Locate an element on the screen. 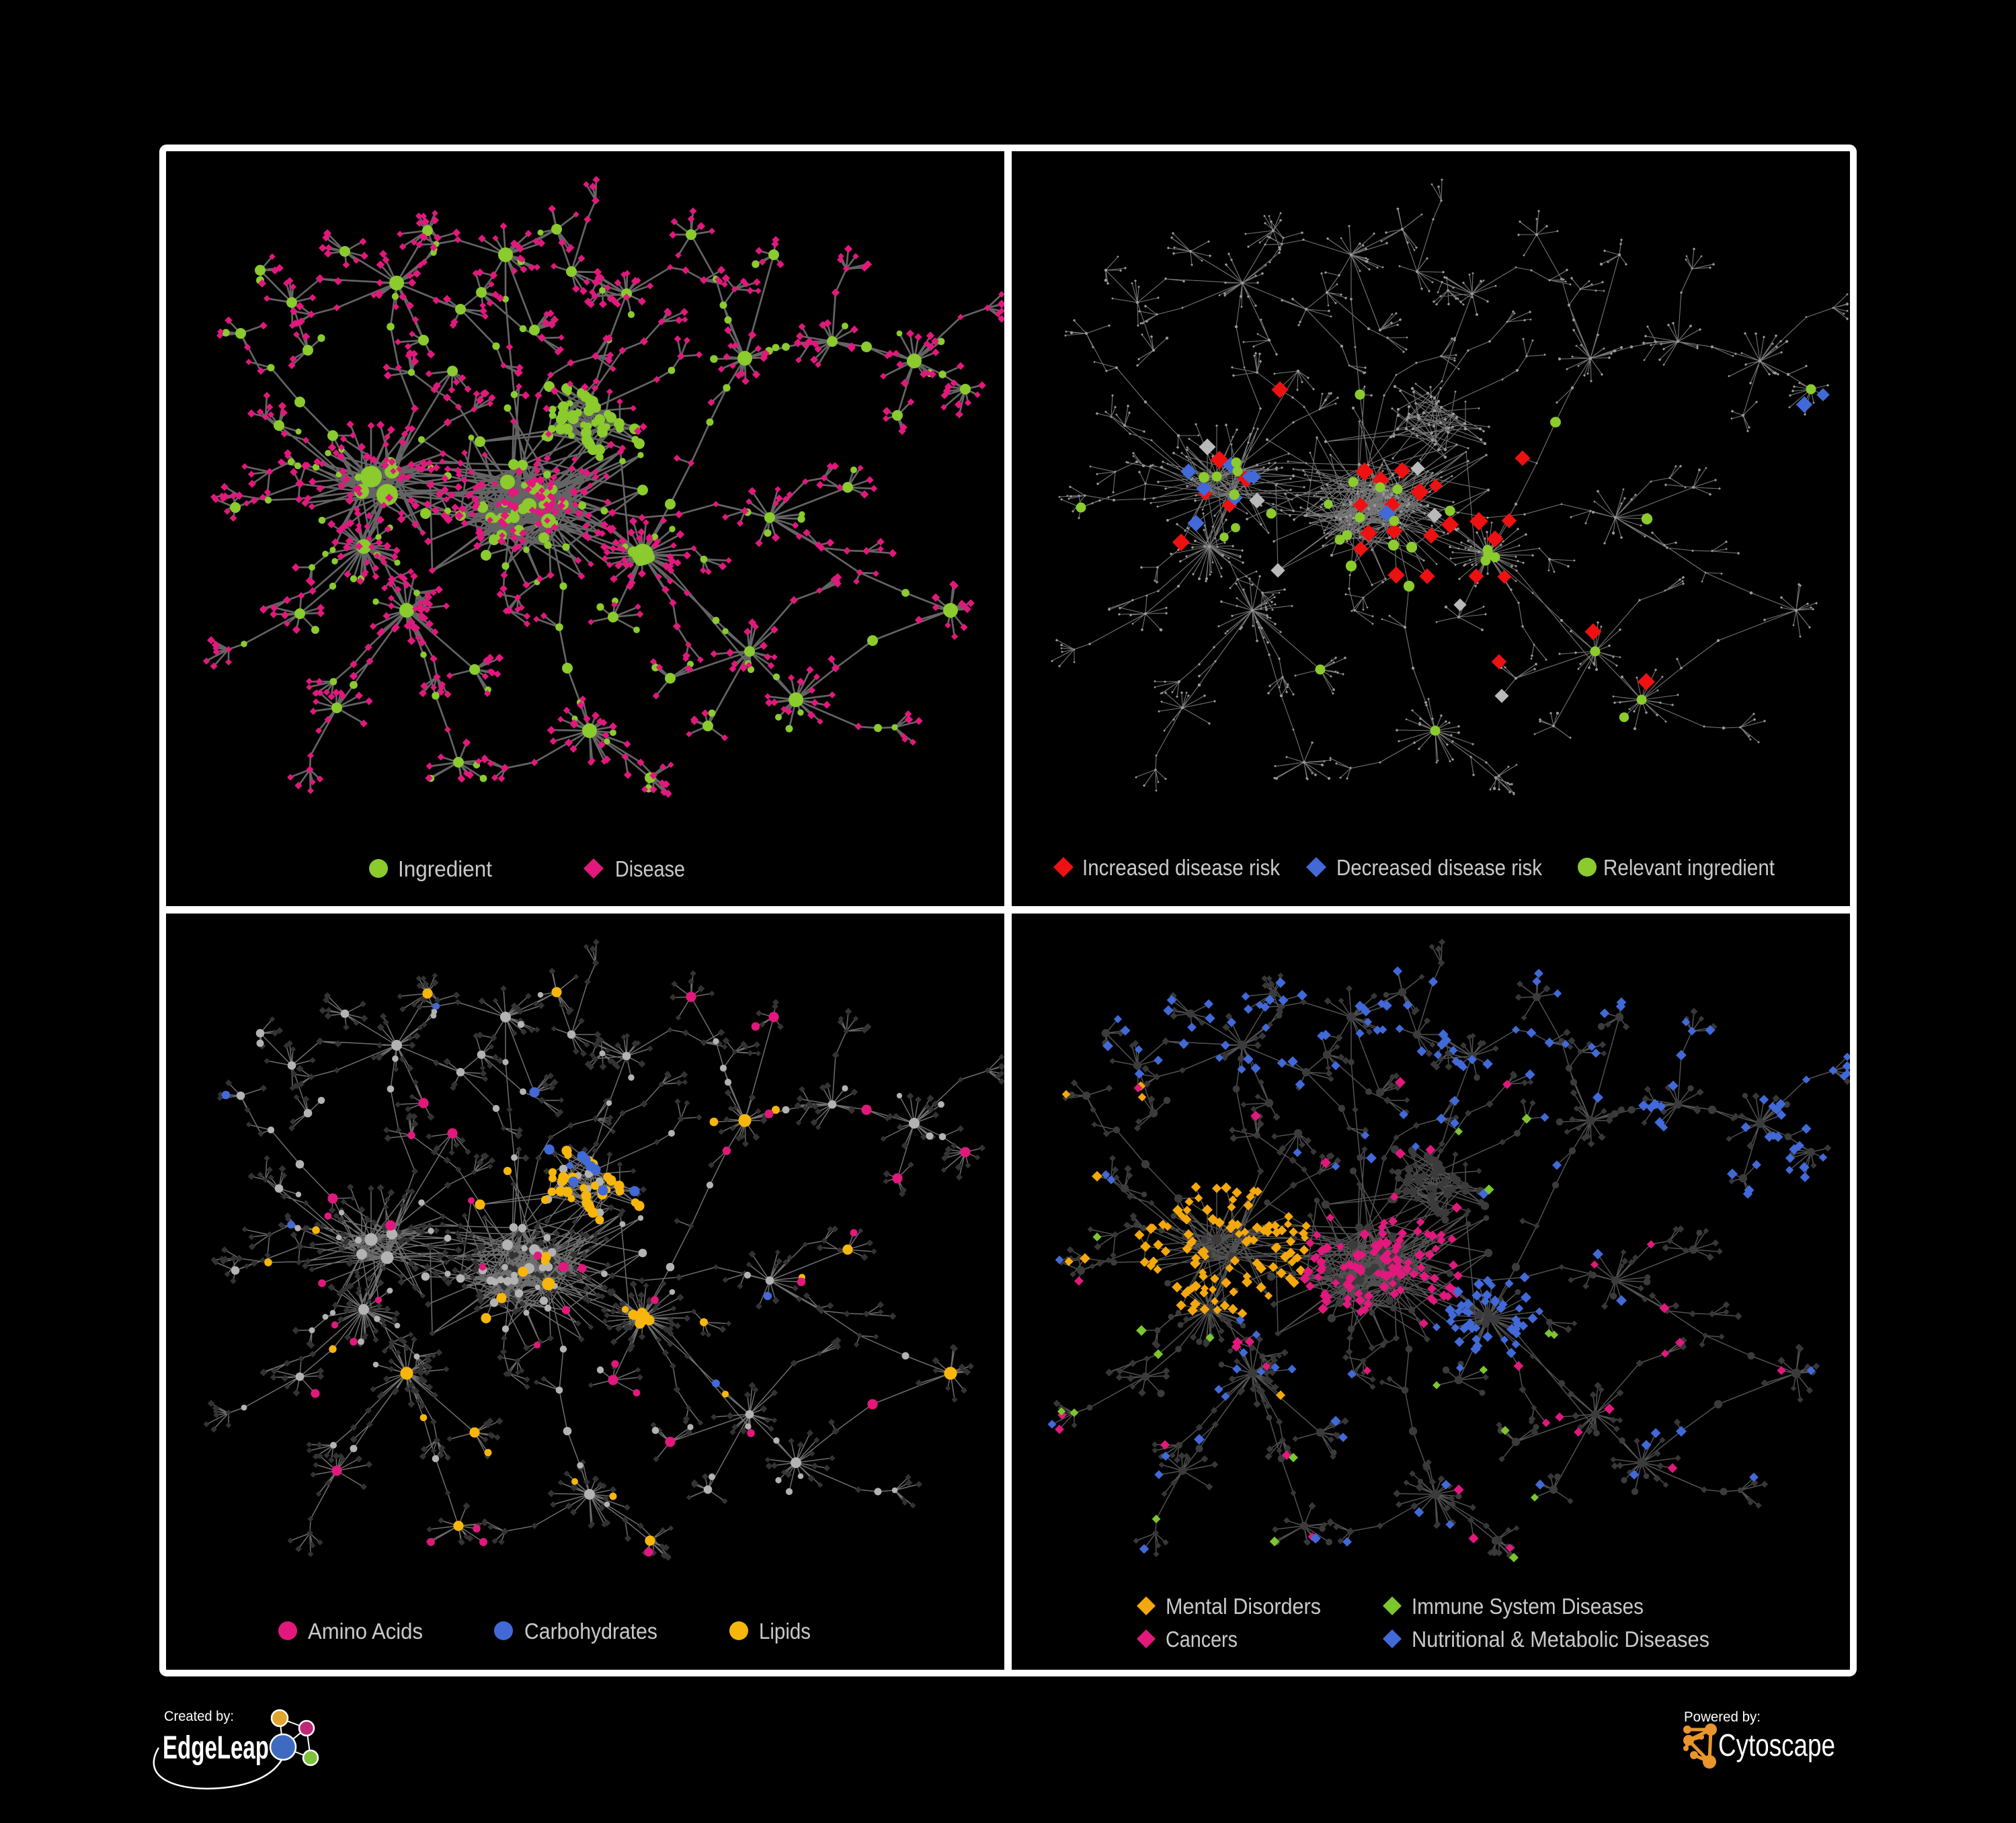 This screenshot has width=2016, height=1823. svg-text: EdgeLeap is located at coordinates (216, 1748).